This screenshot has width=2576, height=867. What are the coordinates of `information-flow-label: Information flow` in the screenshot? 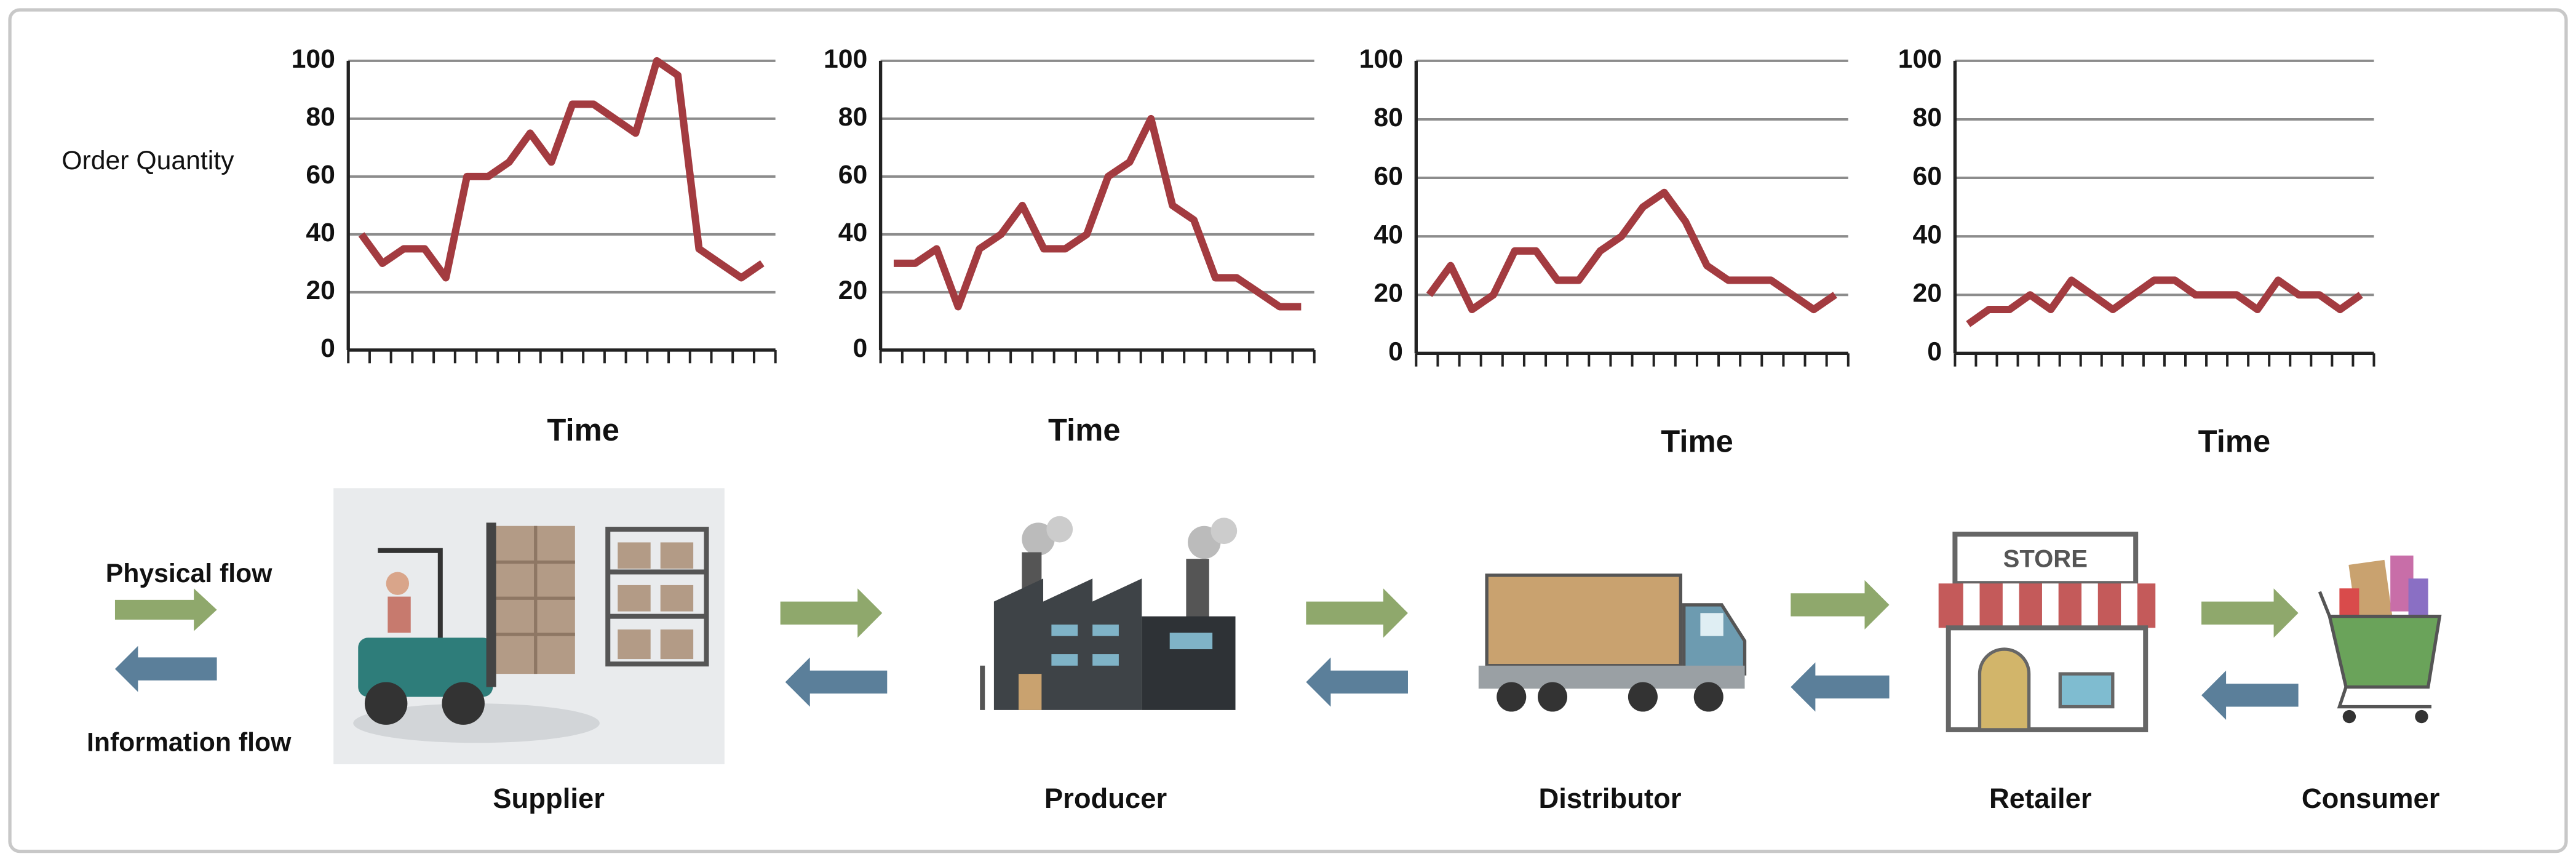 It's located at (189, 743).